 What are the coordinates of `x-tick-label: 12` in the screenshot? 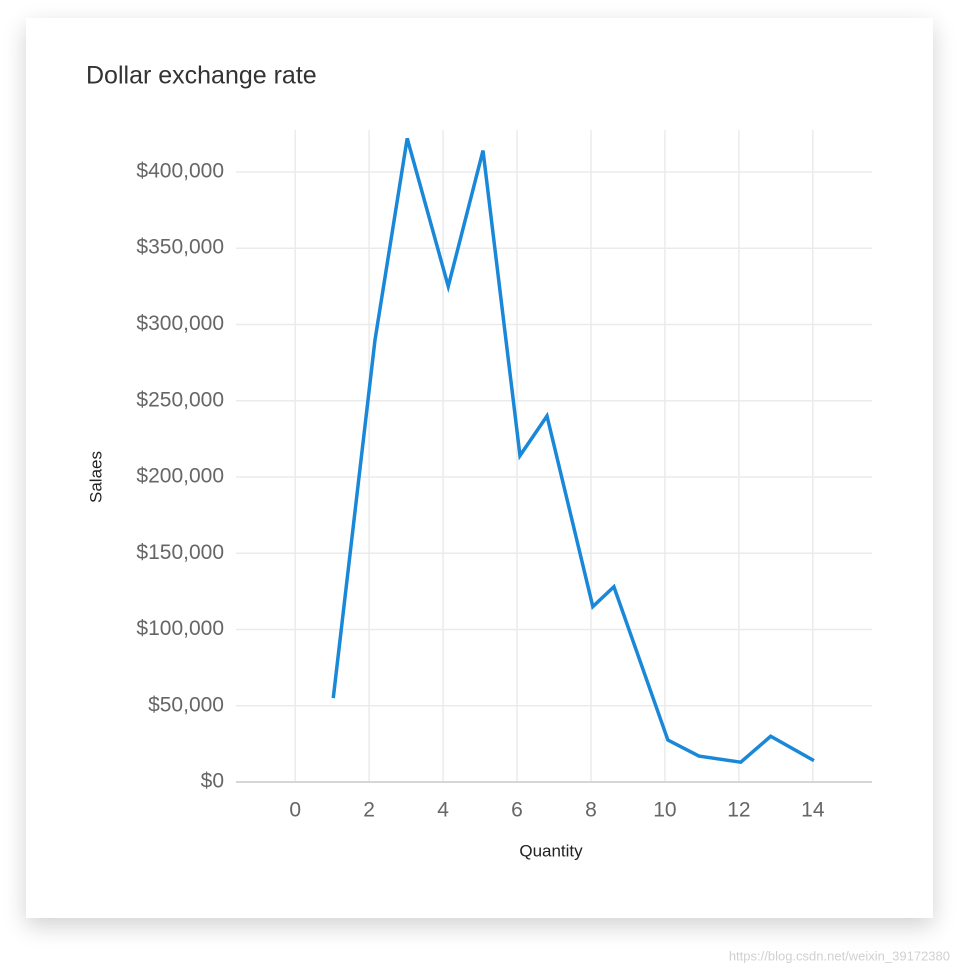 It's located at (738, 810).